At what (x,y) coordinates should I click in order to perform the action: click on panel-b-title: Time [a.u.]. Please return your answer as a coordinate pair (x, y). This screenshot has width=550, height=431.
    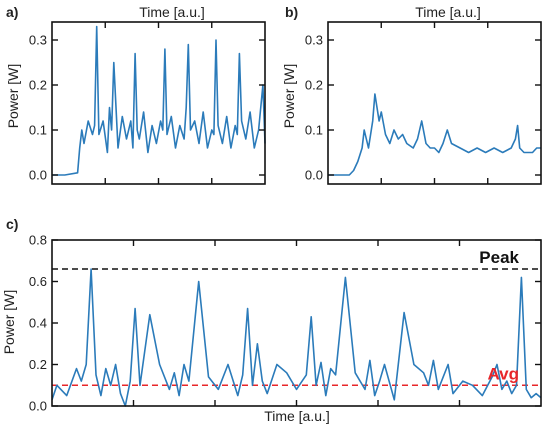
    Looking at the image, I should click on (448, 12).